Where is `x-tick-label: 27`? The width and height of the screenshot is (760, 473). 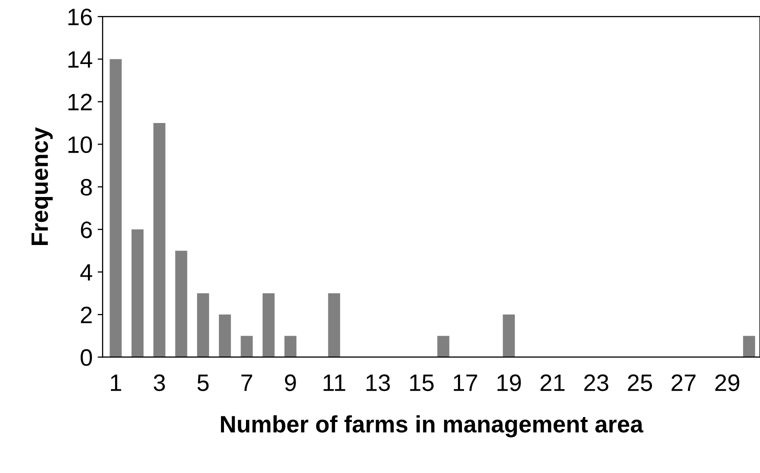 x-tick-label: 27 is located at coordinates (684, 382).